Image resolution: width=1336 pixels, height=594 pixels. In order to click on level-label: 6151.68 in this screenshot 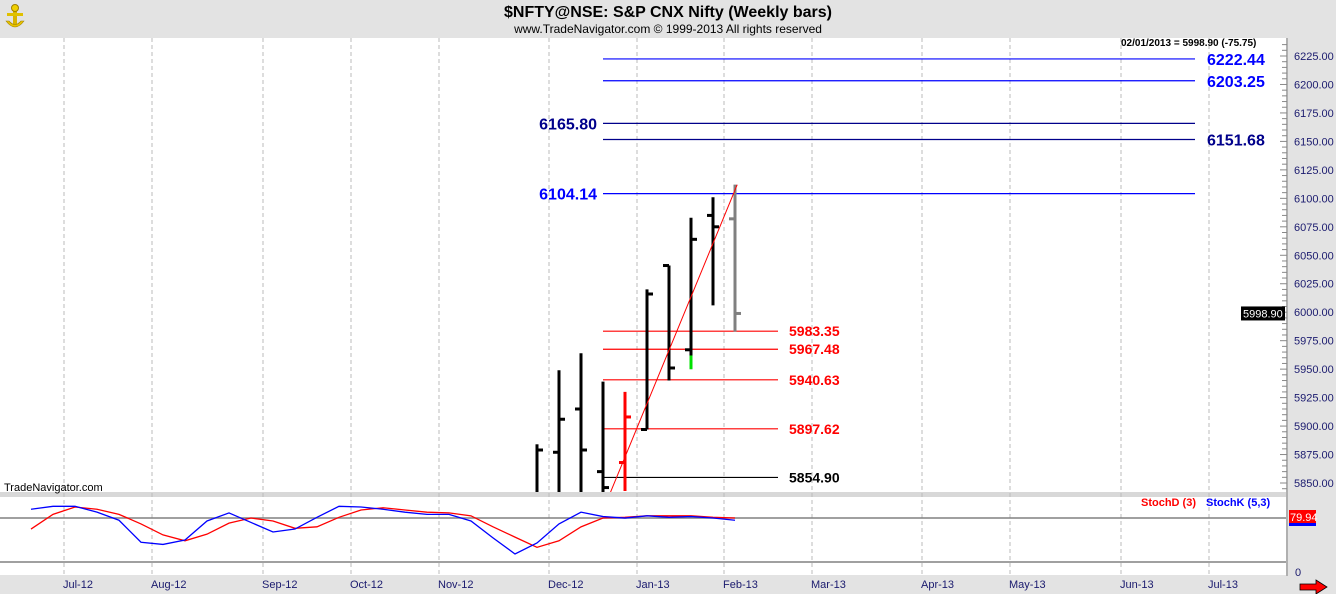, I will do `click(1236, 140)`.